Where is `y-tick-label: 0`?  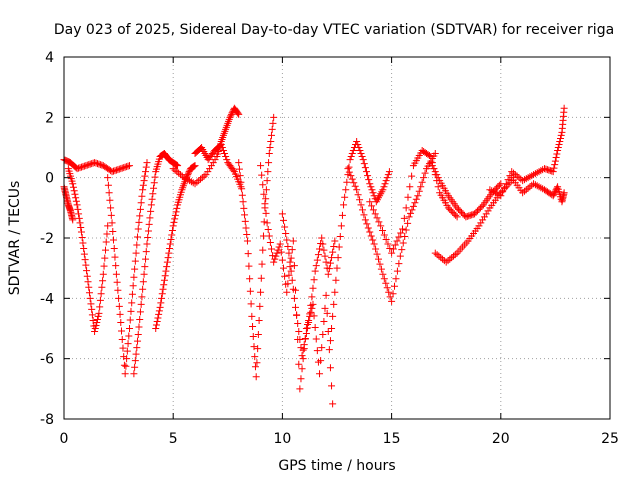
y-tick-label: 0 is located at coordinates (49, 179).